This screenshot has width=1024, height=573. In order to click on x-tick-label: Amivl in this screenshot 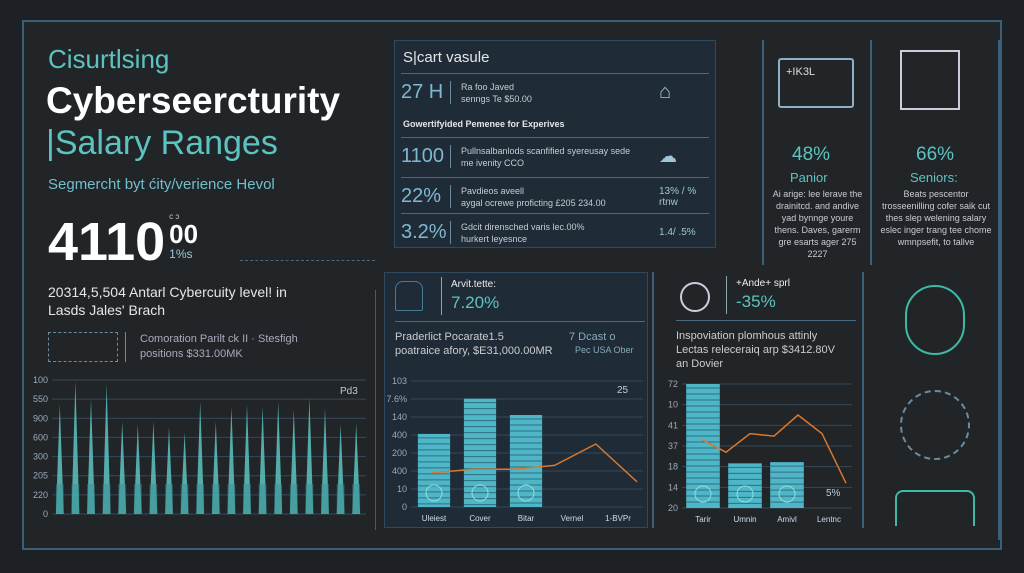, I will do `click(787, 519)`.